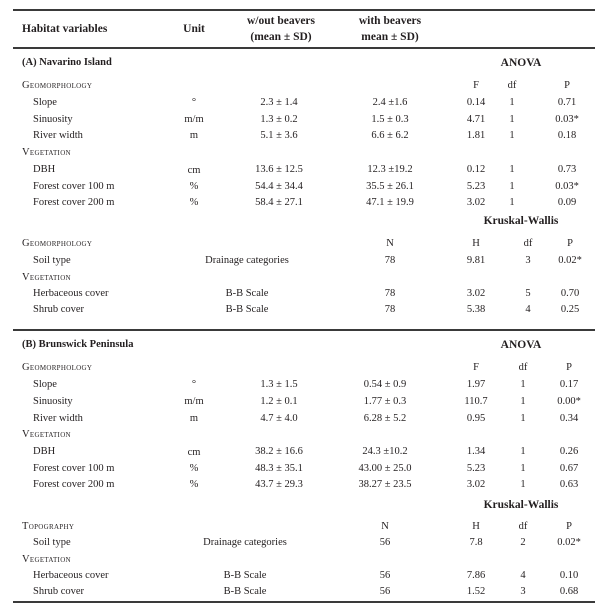 This screenshot has width=609, height=609. Describe the element at coordinates (476, 260) in the screenshot. I see `row-h: 9.81` at that location.